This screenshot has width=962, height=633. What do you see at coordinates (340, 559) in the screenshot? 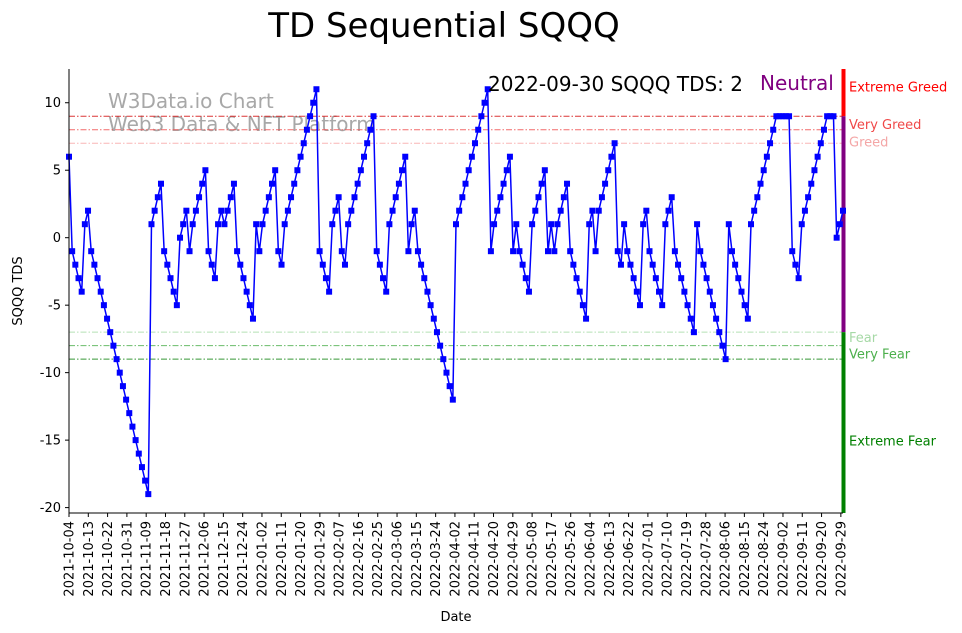
I see `x-tick-label: 2022-02-07` at bounding box center [340, 559].